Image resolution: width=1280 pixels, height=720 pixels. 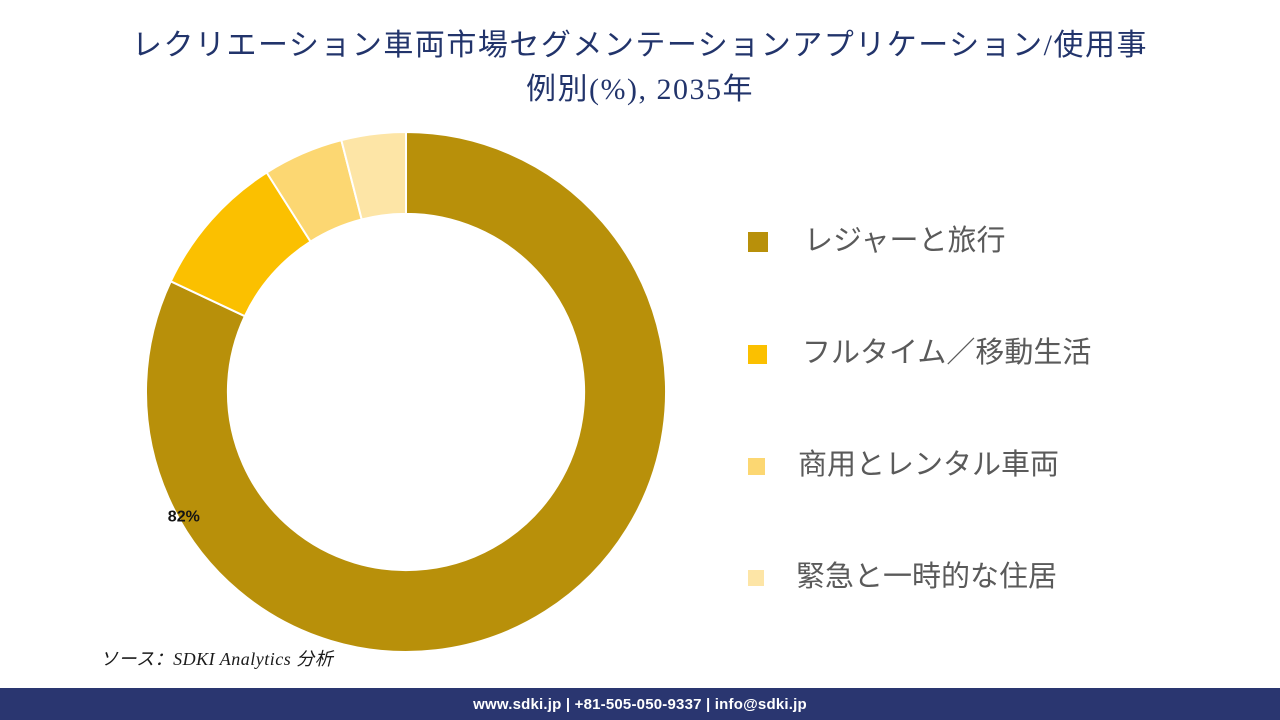 I want to click on source-note: ソース：SDKI Analytics 分析, so click(x=217, y=659).